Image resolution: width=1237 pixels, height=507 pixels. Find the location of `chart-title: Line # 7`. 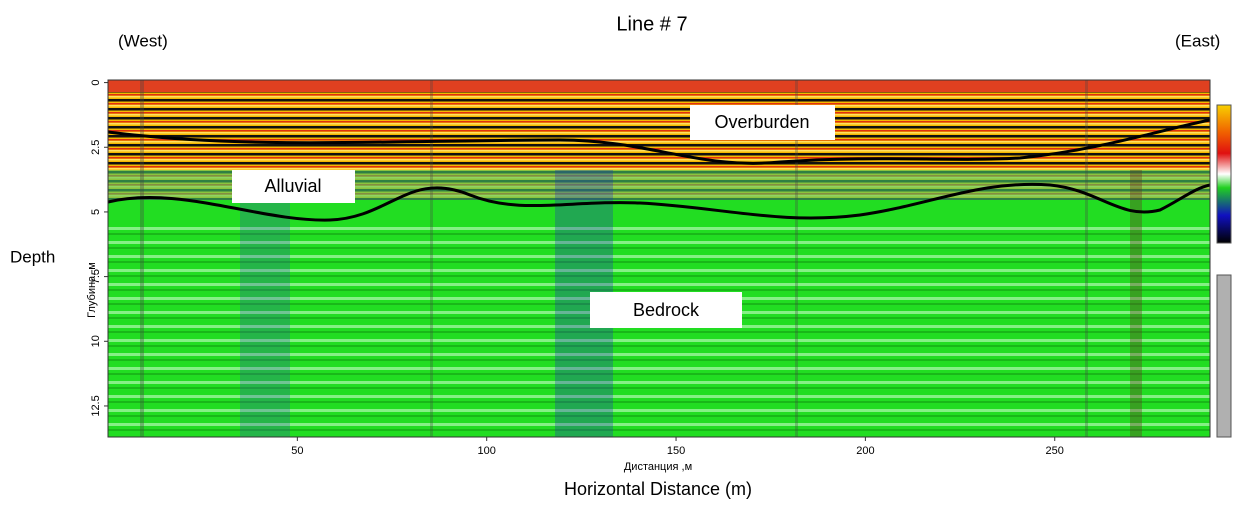

chart-title: Line # 7 is located at coordinates (651, 24).